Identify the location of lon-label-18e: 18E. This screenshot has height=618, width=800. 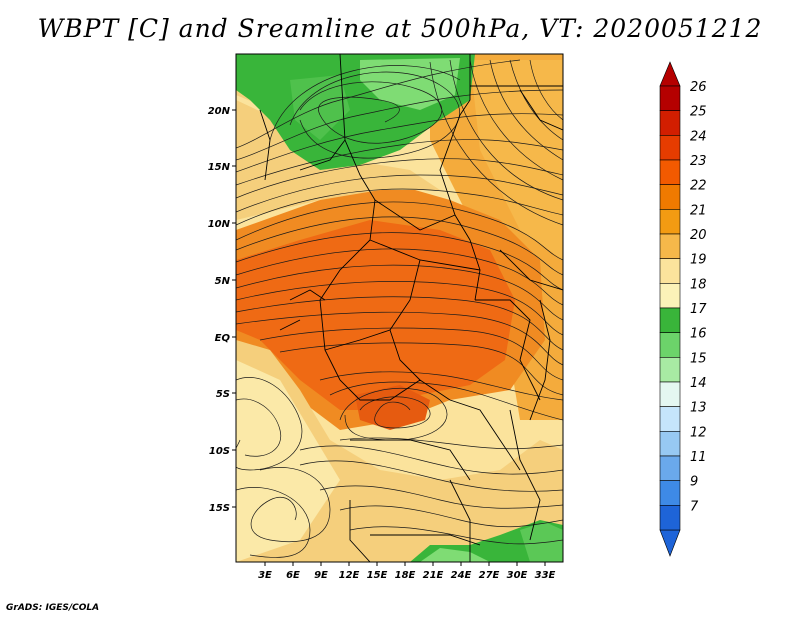
(405, 575).